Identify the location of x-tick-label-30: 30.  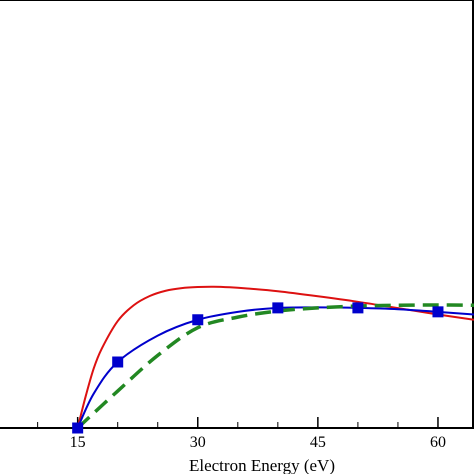
(198, 442).